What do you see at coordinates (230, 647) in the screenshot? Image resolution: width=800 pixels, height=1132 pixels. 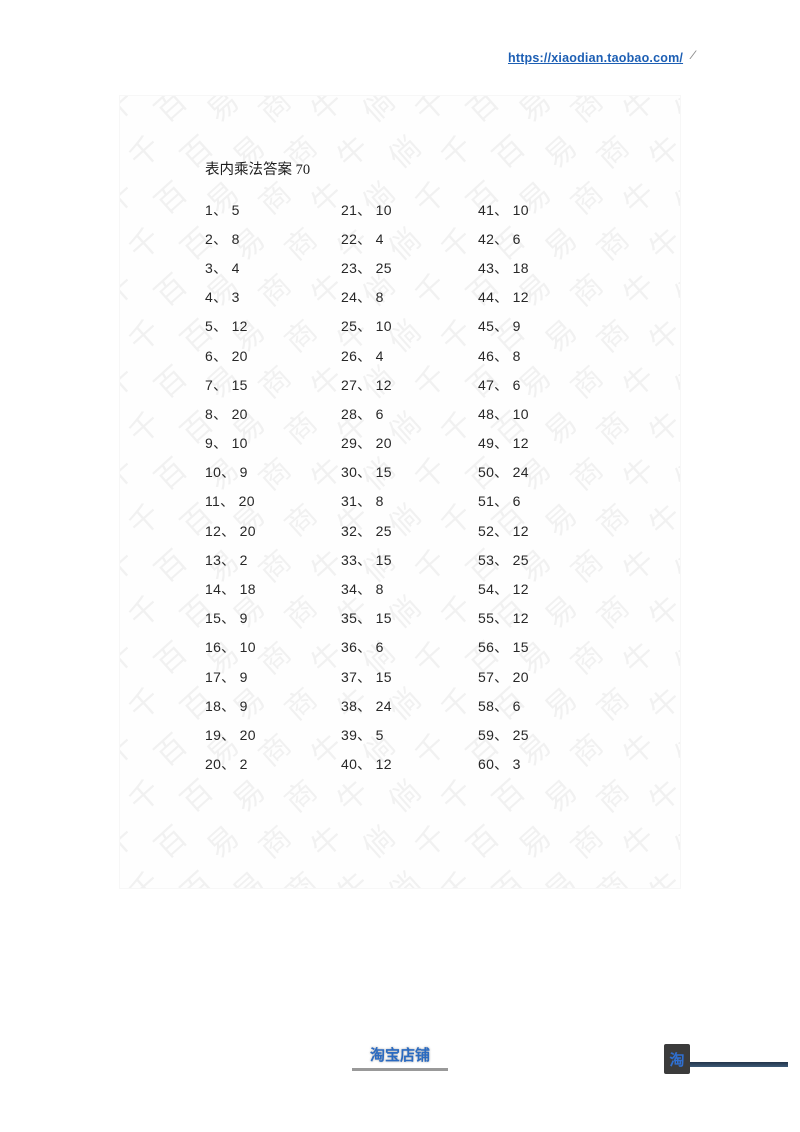 I see `answer-item: 16、 10` at bounding box center [230, 647].